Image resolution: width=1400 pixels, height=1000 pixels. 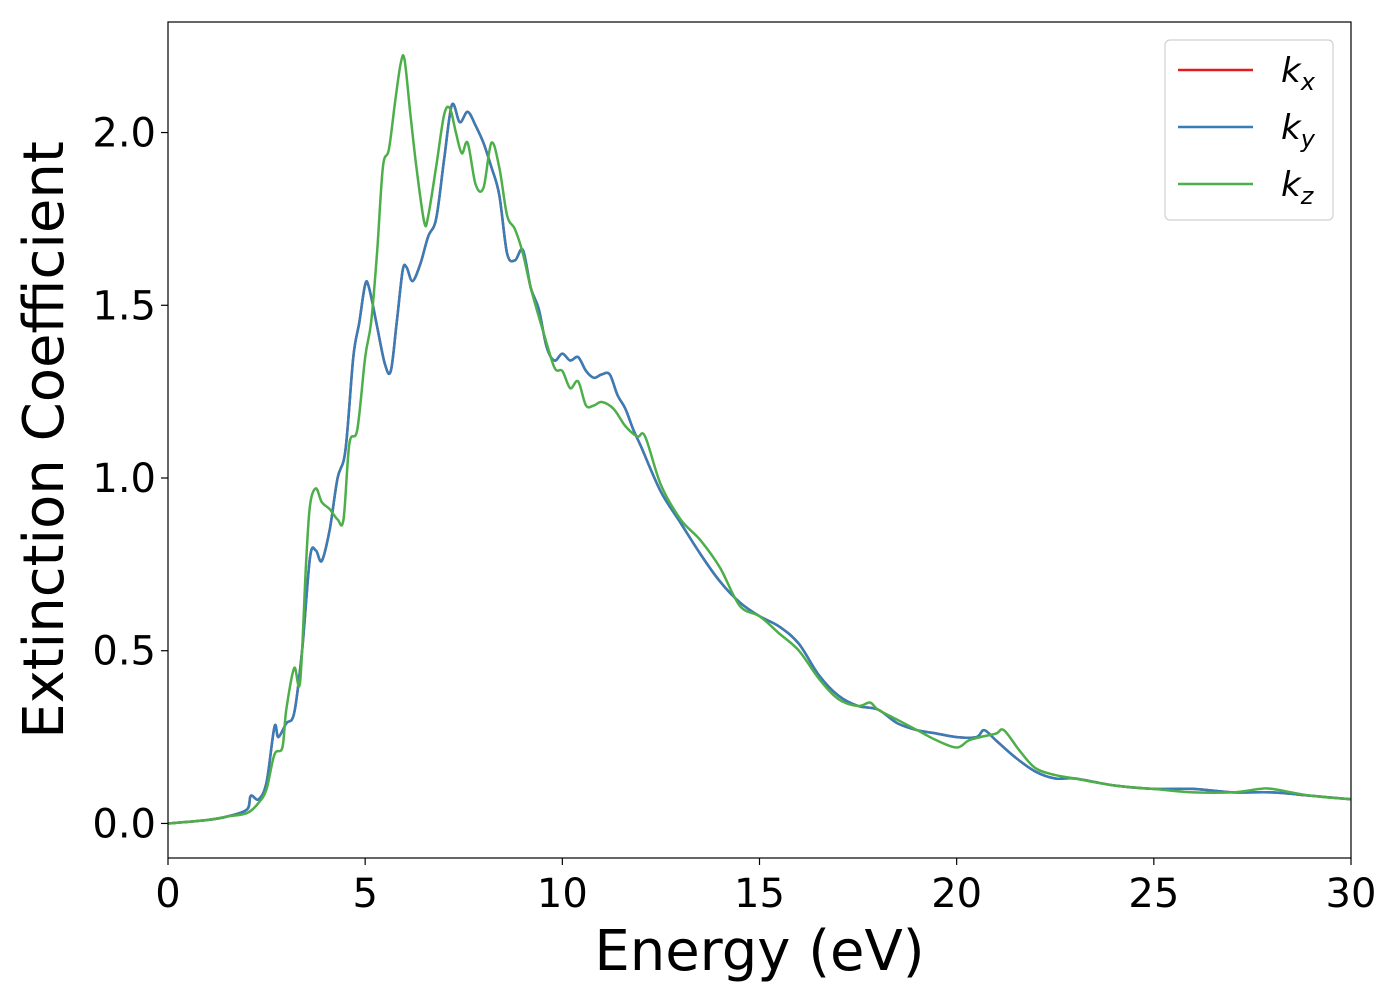 I want to click on y-tick-label: 0.0, so click(x=124, y=824).